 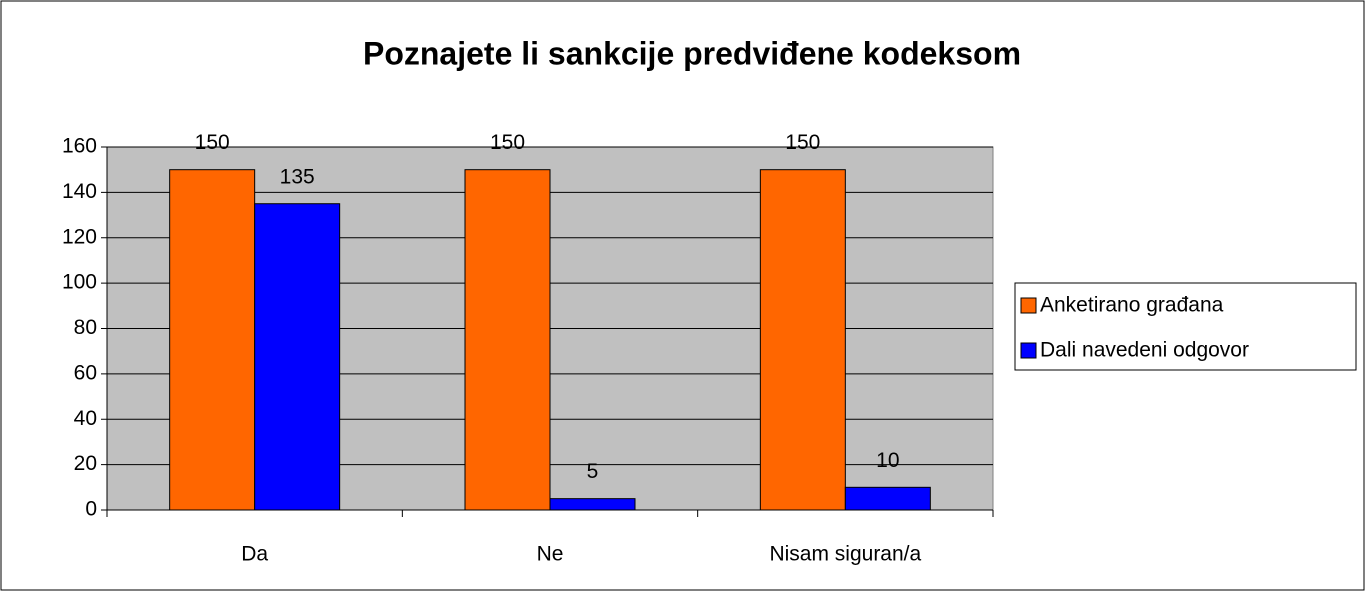 What do you see at coordinates (85, 372) in the screenshot?
I see `y-tick-label: 60` at bounding box center [85, 372].